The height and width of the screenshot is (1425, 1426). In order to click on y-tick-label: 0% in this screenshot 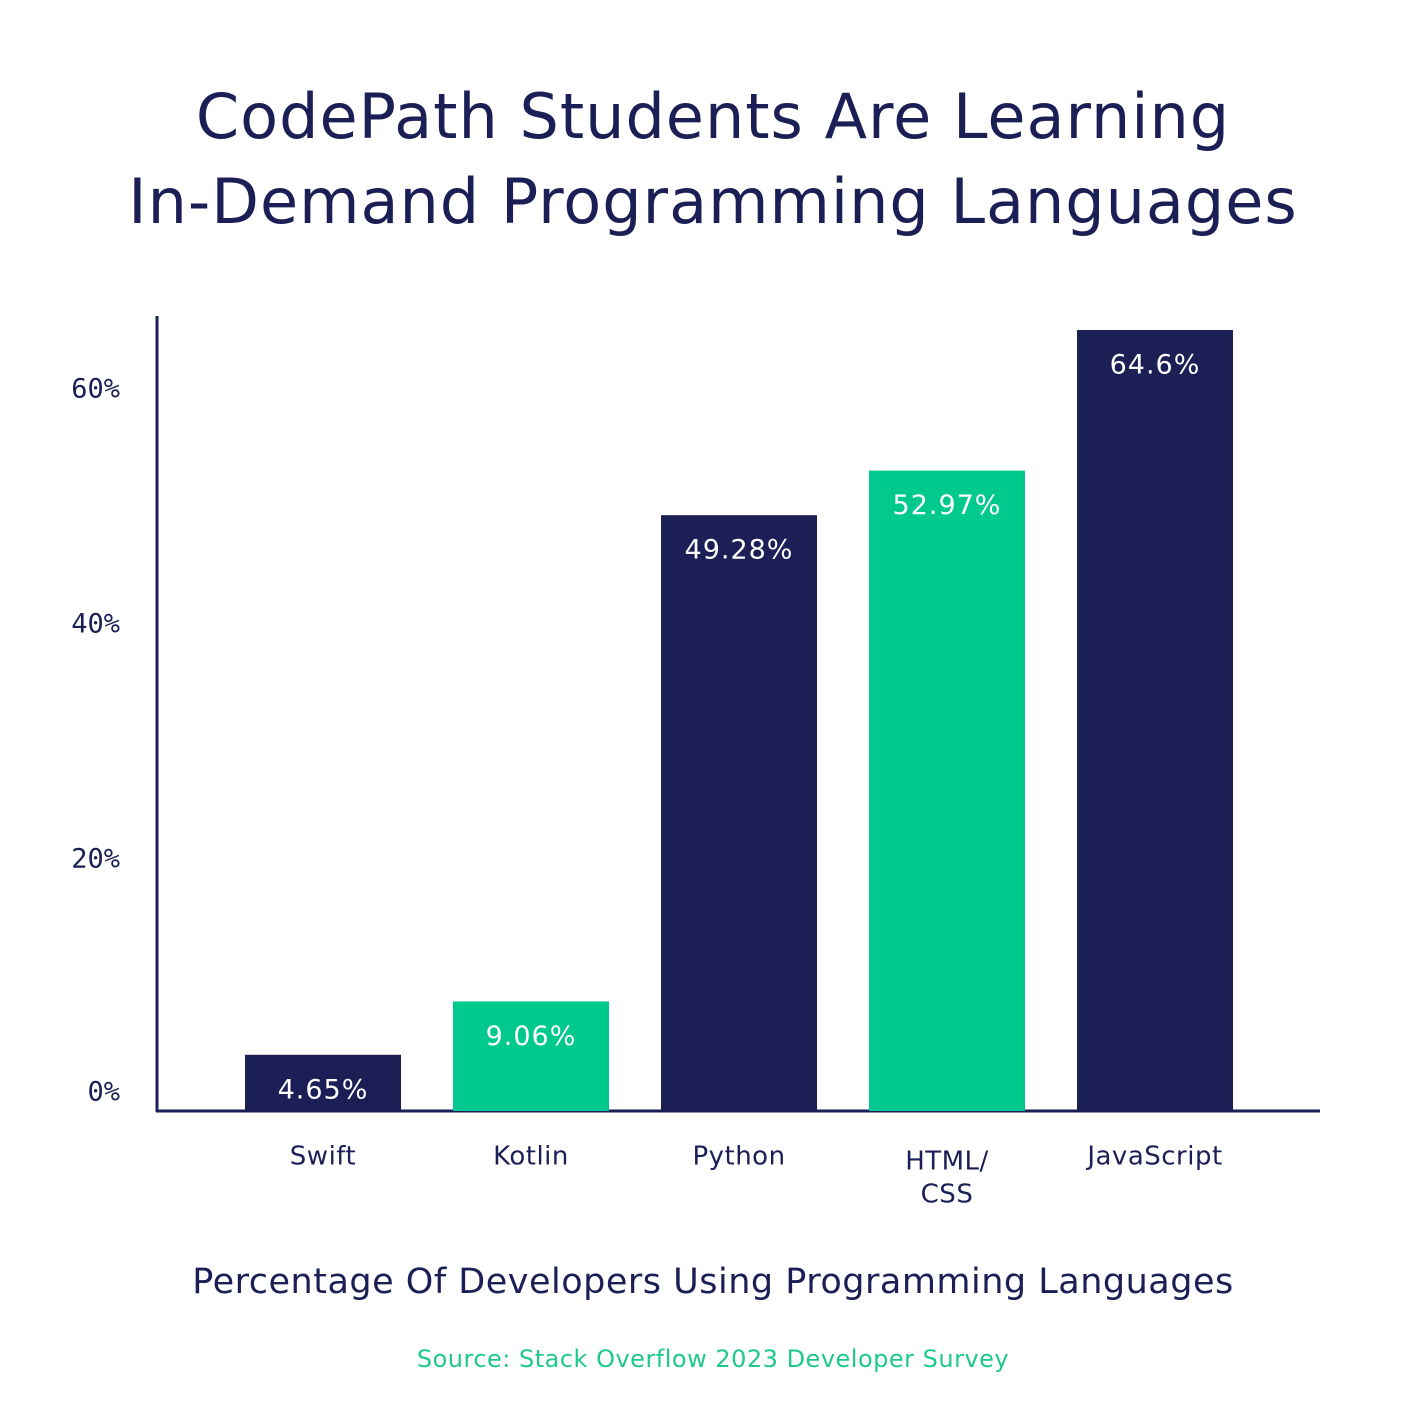, I will do `click(103, 1092)`.